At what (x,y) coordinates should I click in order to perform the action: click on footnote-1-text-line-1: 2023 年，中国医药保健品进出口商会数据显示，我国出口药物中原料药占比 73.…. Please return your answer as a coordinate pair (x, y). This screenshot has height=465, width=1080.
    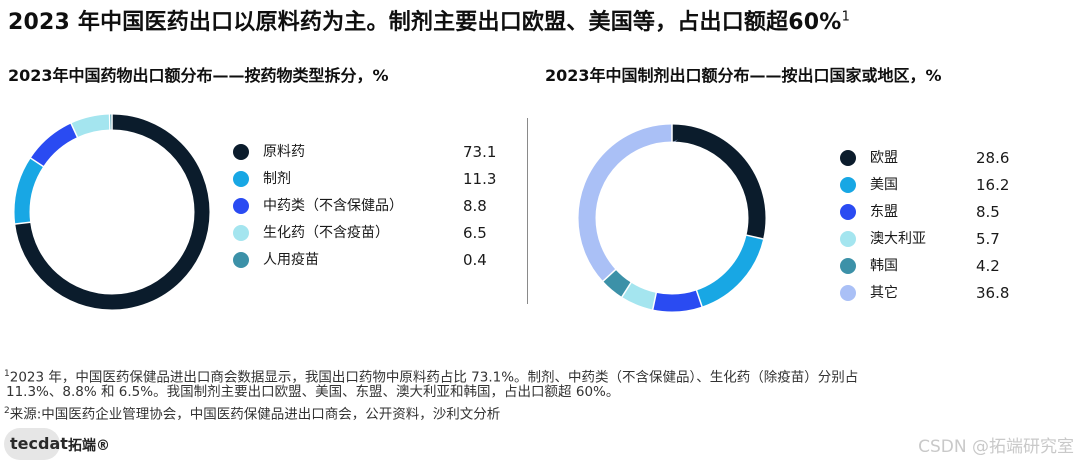
    Looking at the image, I should click on (434, 377).